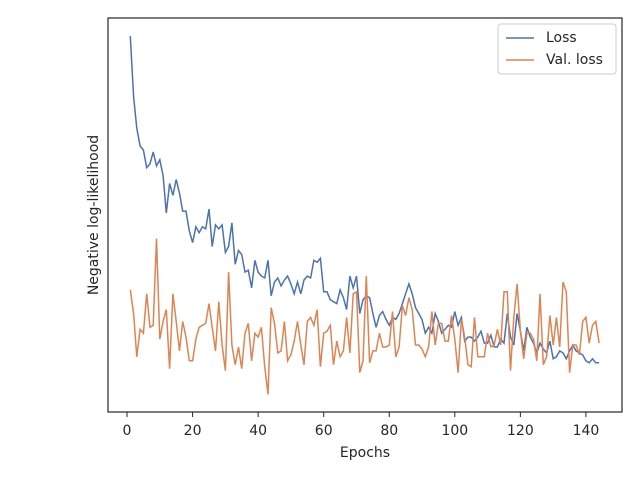 The image size is (640, 484). Describe the element at coordinates (258, 431) in the screenshot. I see `x-tick-label: 40` at that location.